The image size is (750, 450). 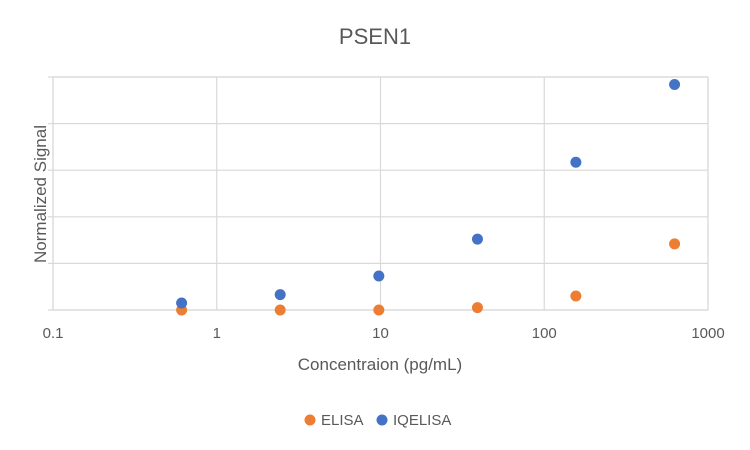 What do you see at coordinates (40, 194) in the screenshot?
I see `y-axis-label: Normalized Signal` at bounding box center [40, 194].